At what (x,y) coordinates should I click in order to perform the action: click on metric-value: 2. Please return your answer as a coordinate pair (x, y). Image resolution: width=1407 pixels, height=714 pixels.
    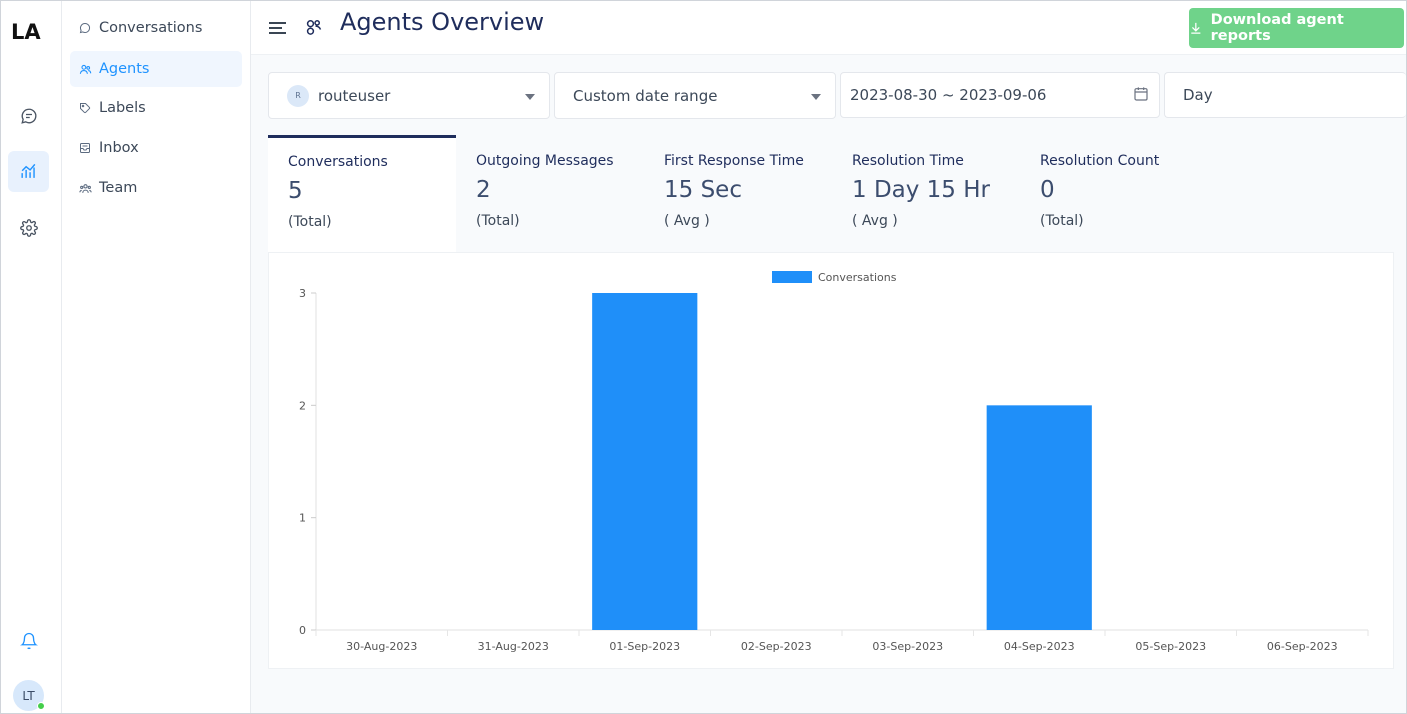
    Looking at the image, I should click on (483, 190).